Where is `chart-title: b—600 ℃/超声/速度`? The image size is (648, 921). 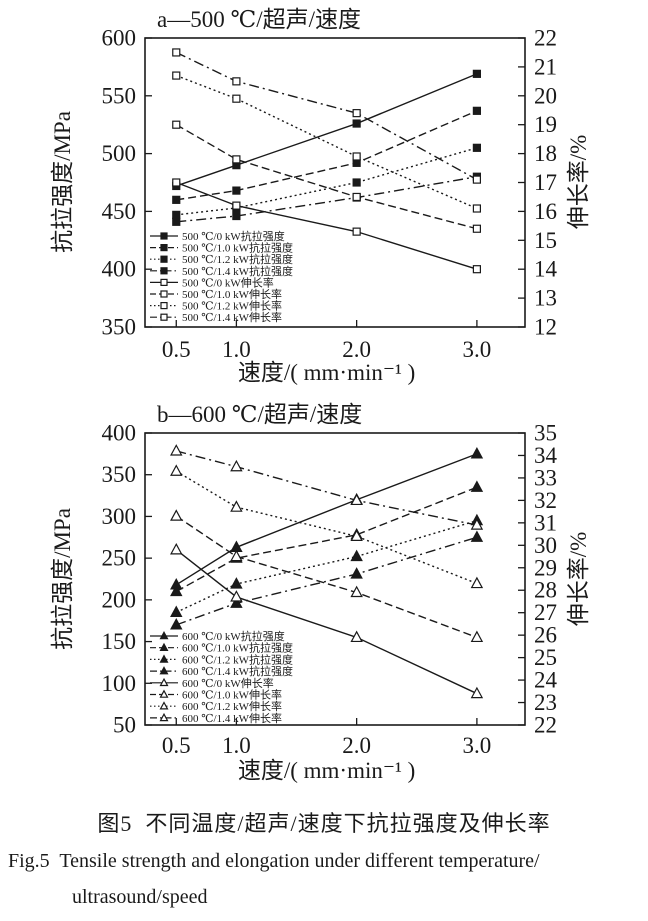 chart-title: b—600 ℃/超声/速度 is located at coordinates (259, 414).